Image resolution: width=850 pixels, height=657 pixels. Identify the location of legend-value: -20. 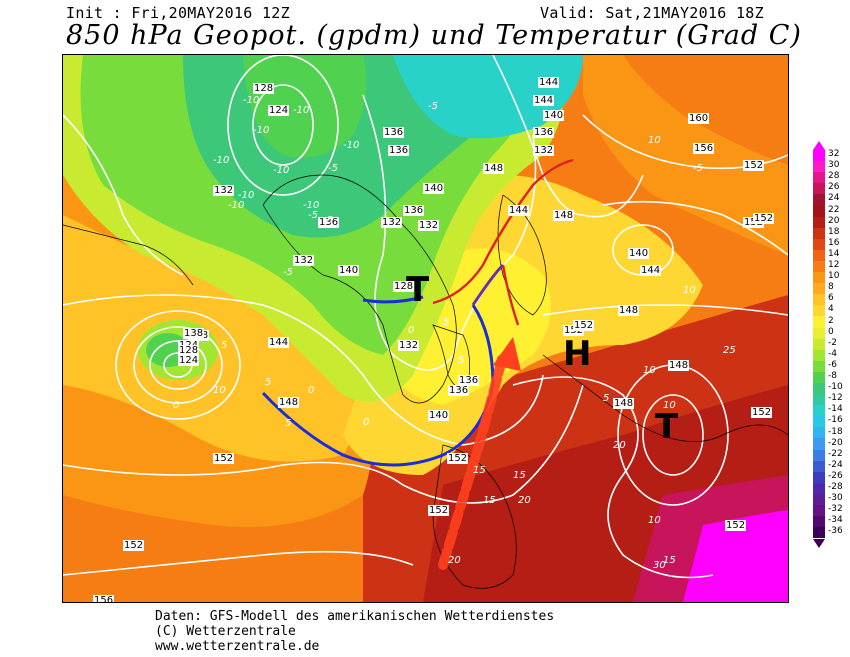
(835, 442).